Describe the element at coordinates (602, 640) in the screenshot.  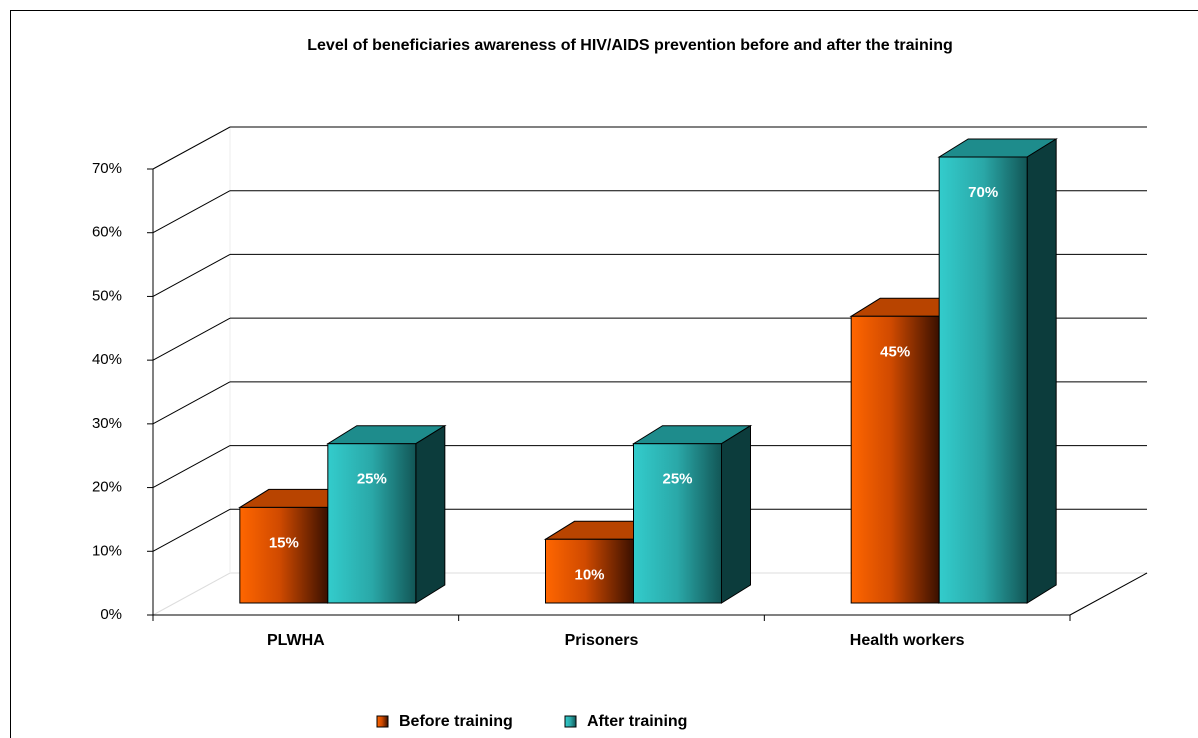
I see `x-tick-label: Prisoners` at that location.